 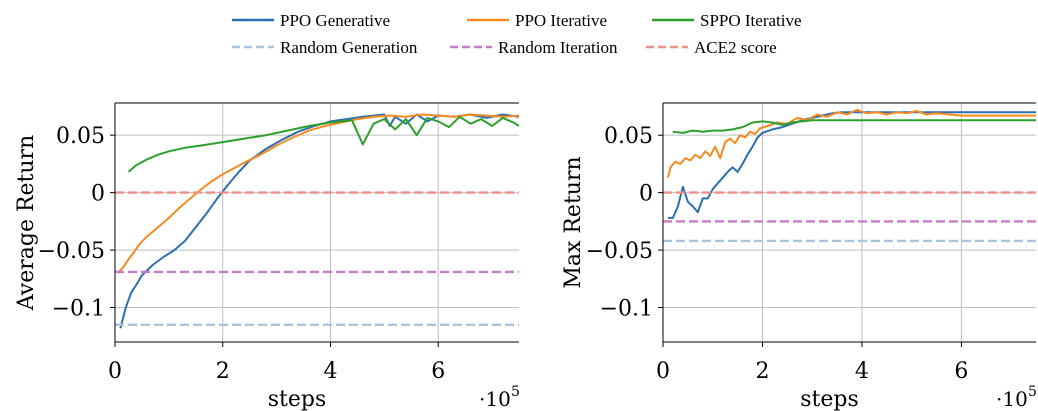 I want to click on legend-entry-sppo-iterative: SPPO Iterative, so click(x=727, y=20).